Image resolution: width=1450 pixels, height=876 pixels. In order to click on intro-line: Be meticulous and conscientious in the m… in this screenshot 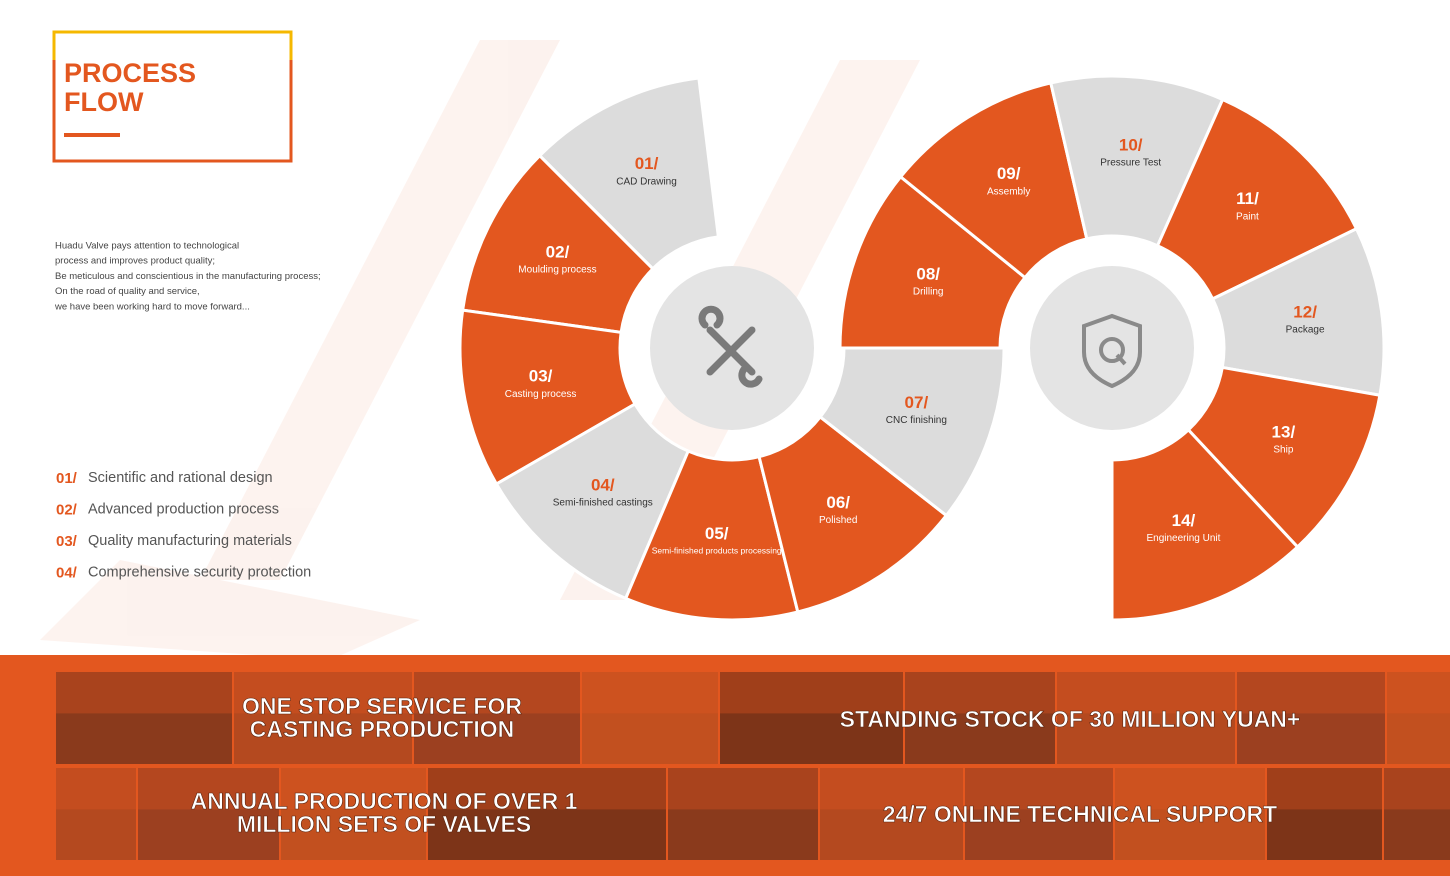, I will do `click(188, 276)`.